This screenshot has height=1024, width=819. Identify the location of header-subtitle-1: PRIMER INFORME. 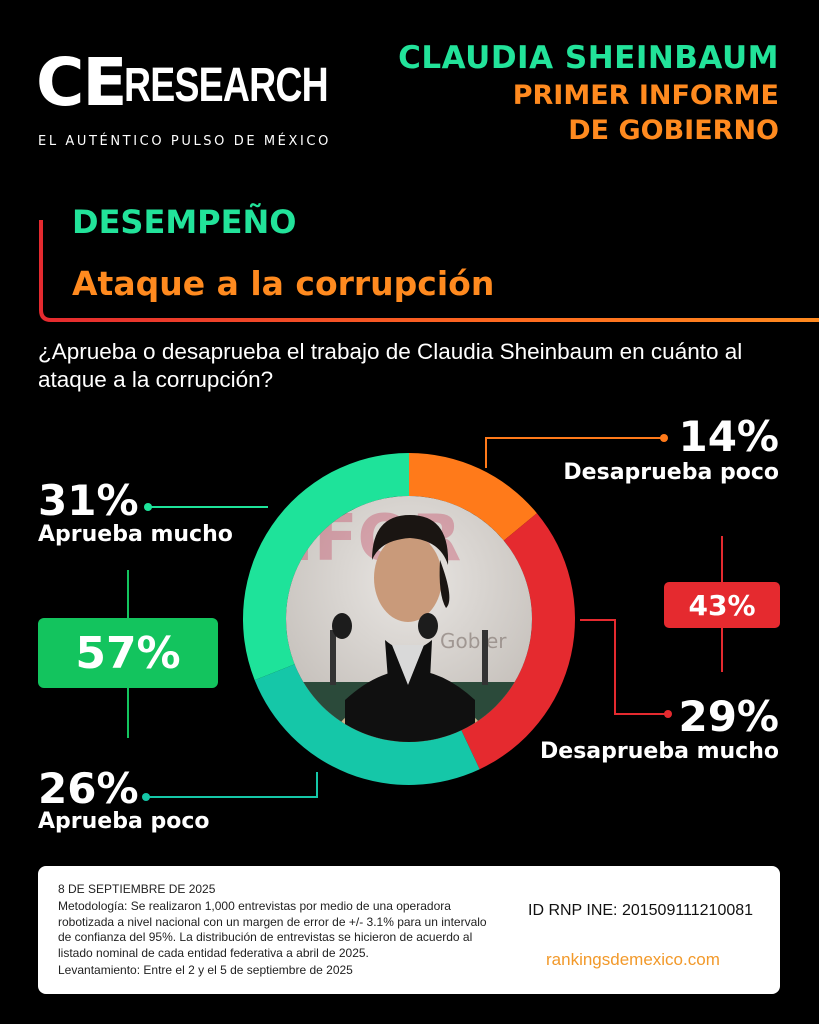
(645, 95).